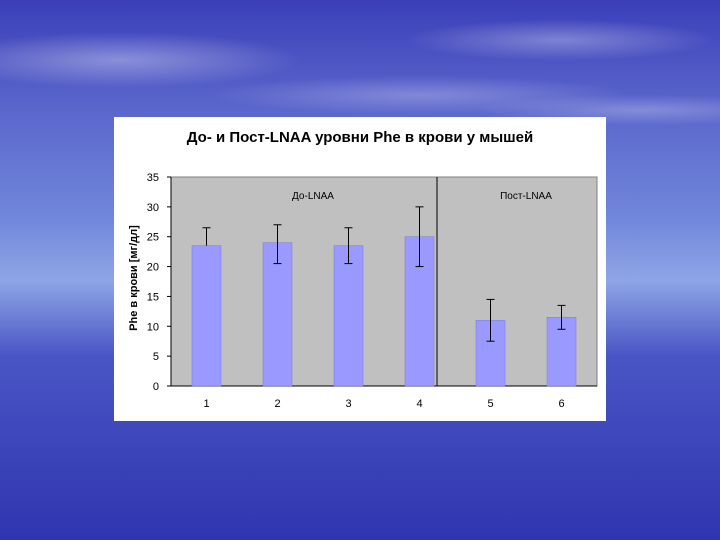 The image size is (720, 540). Describe the element at coordinates (153, 268) in the screenshot. I see `y-tick-label: 20` at that location.